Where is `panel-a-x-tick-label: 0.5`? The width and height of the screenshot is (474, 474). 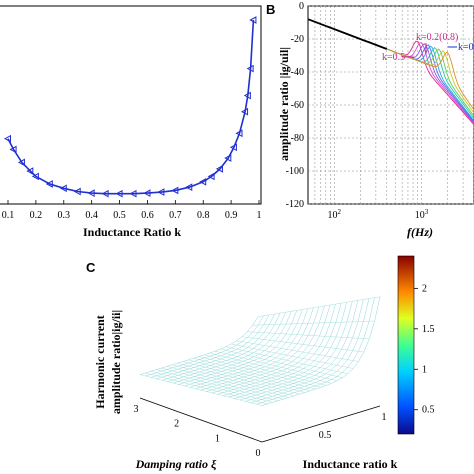
panel-a-x-tick-label: 0.5 is located at coordinates (119, 215).